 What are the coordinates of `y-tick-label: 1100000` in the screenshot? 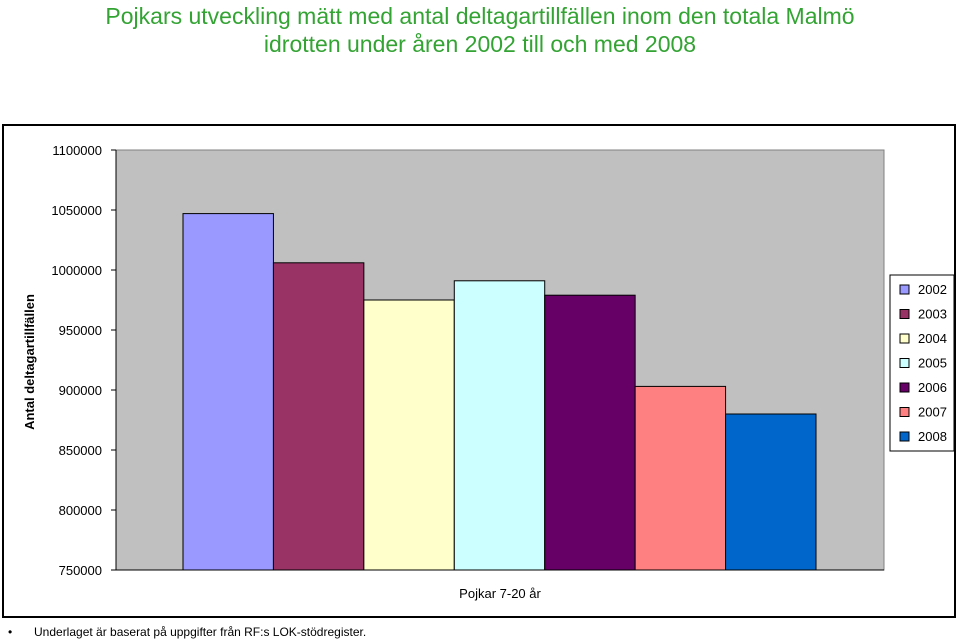 It's located at (77, 150).